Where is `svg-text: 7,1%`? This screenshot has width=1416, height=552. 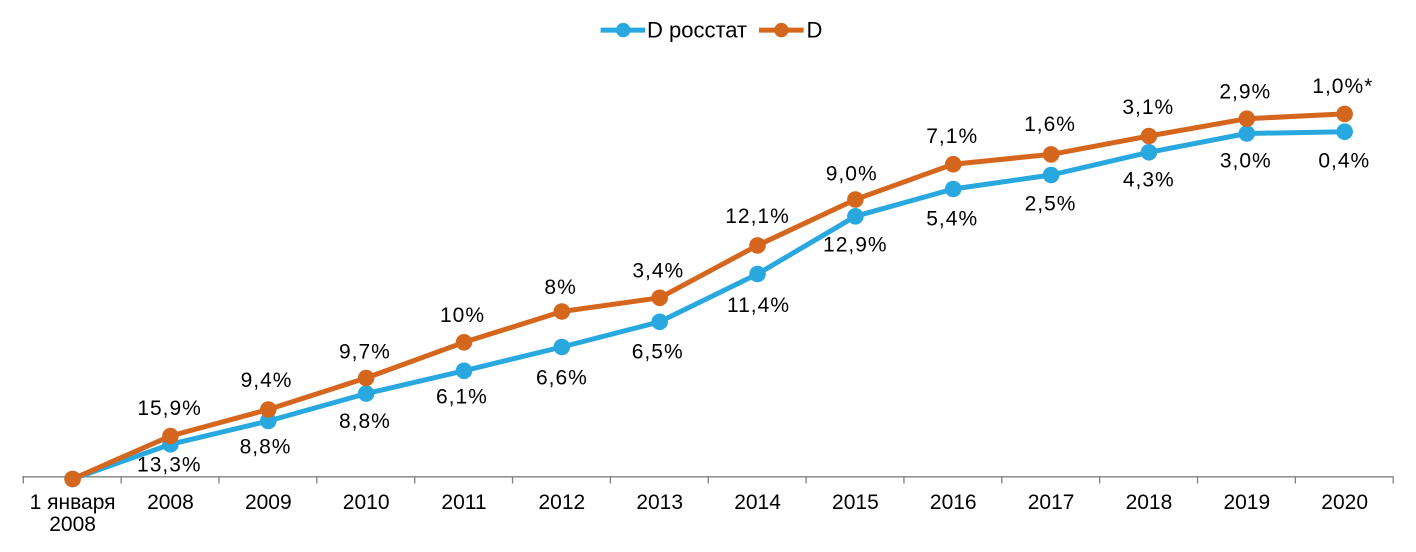 svg-text: 7,1% is located at coordinates (952, 136).